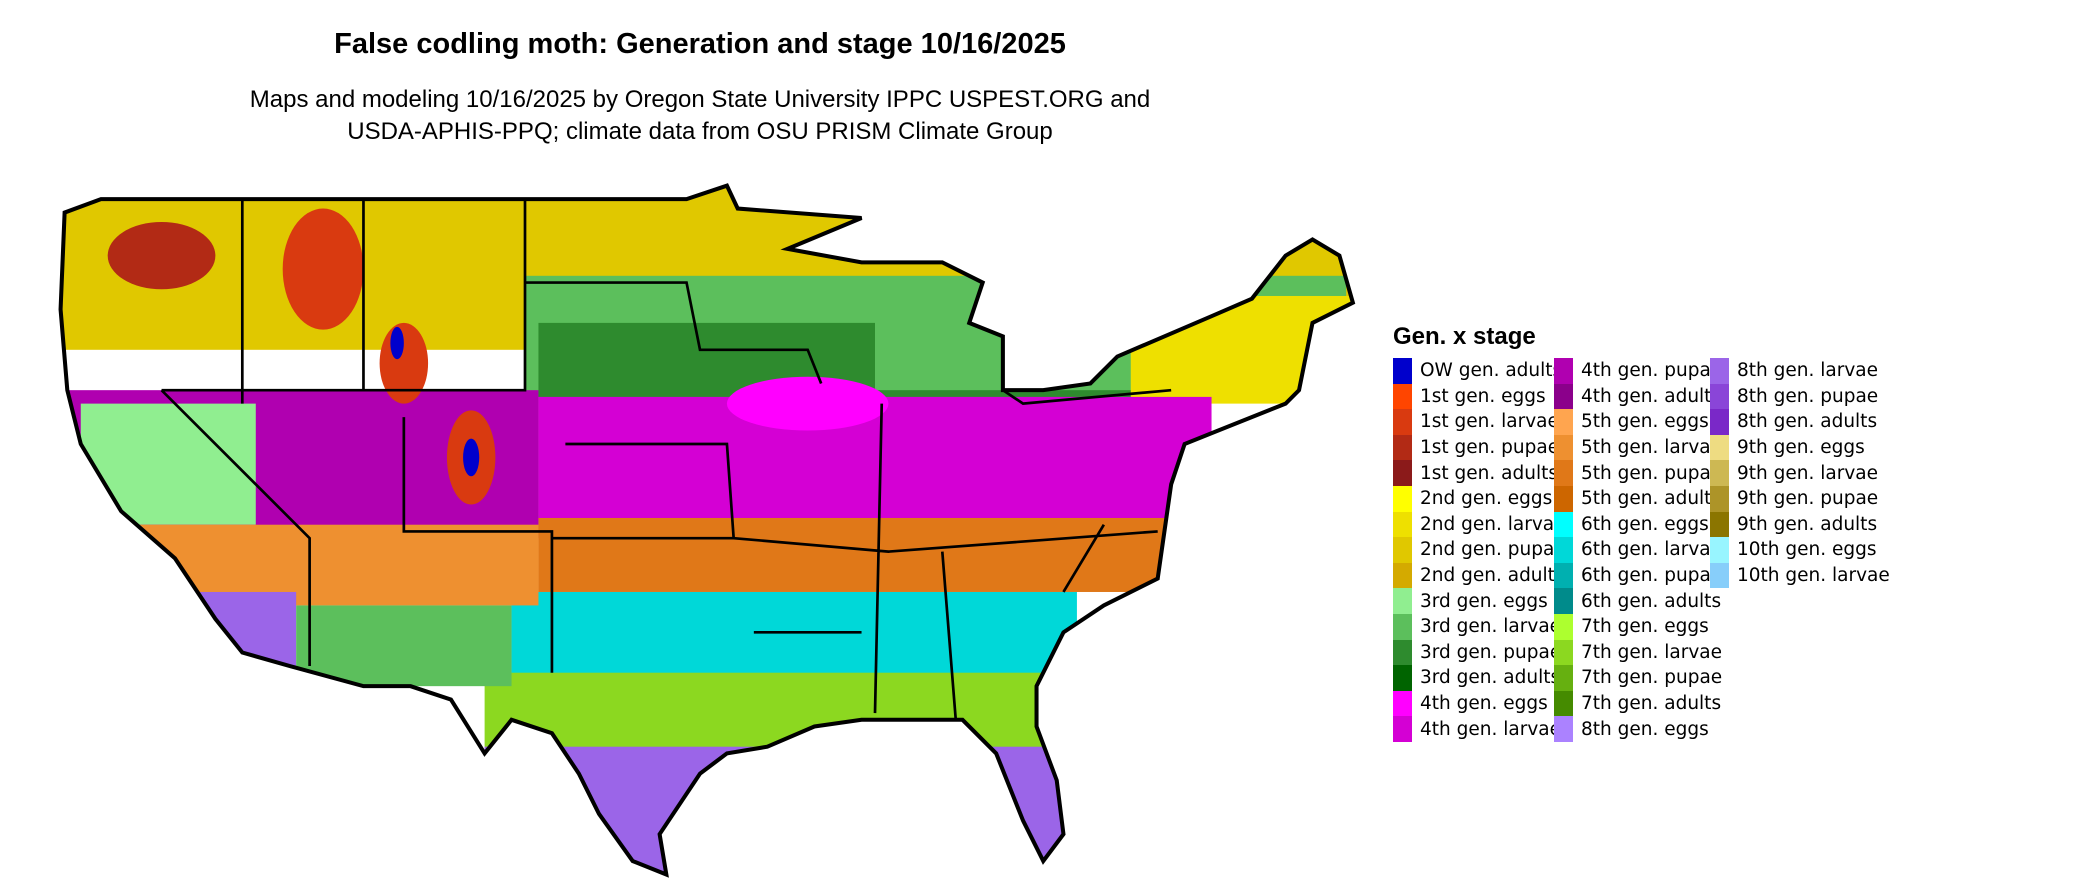 Image resolution: width=2100 pixels, height=892 pixels. What do you see at coordinates (1807, 550) in the screenshot?
I see `legend-label: 10th gen. eggs` at bounding box center [1807, 550].